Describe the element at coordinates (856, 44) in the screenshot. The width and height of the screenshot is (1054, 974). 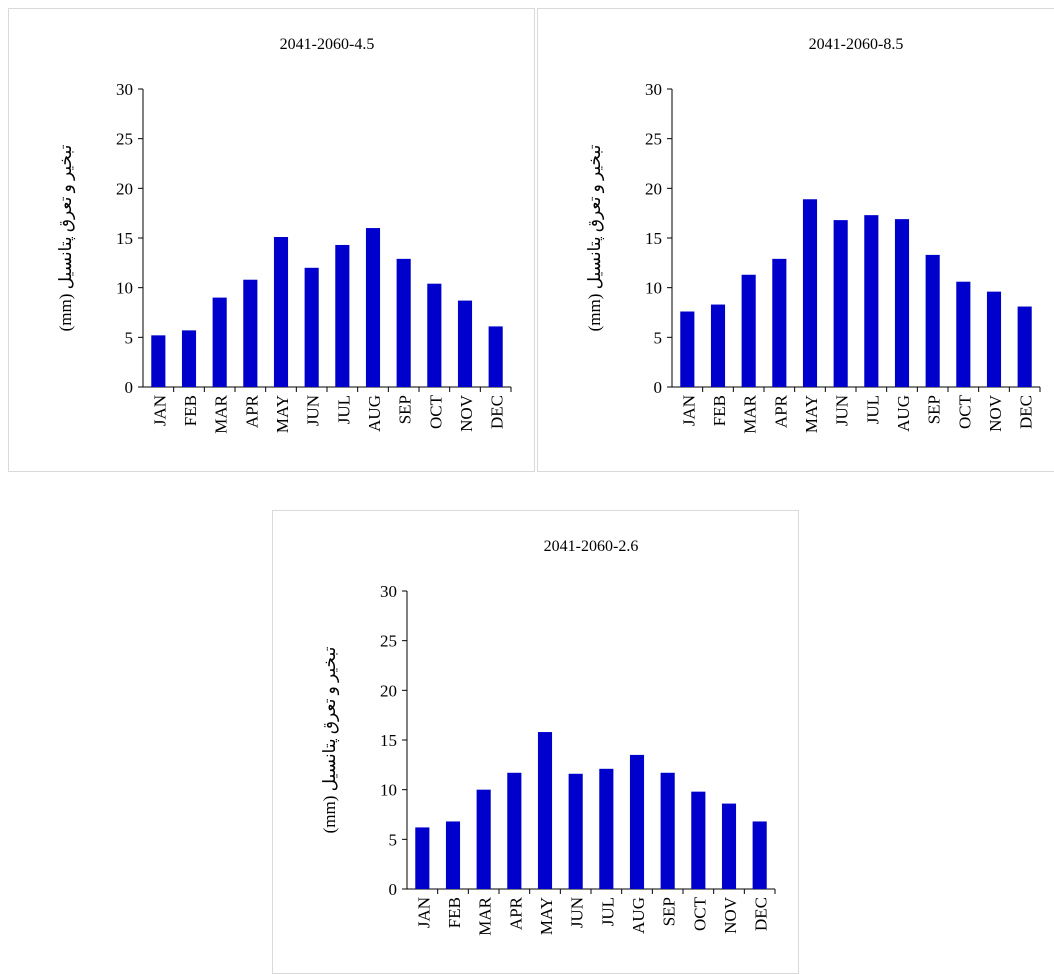
I see `chart-title: 2041-2060-8.5` at that location.